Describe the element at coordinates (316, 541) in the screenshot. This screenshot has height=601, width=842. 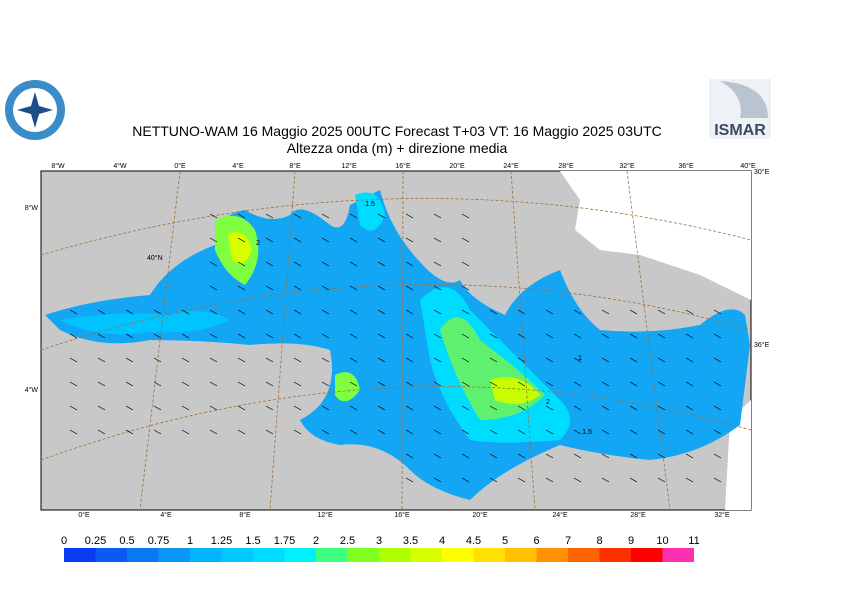
I see `colorbar-label: 2` at that location.